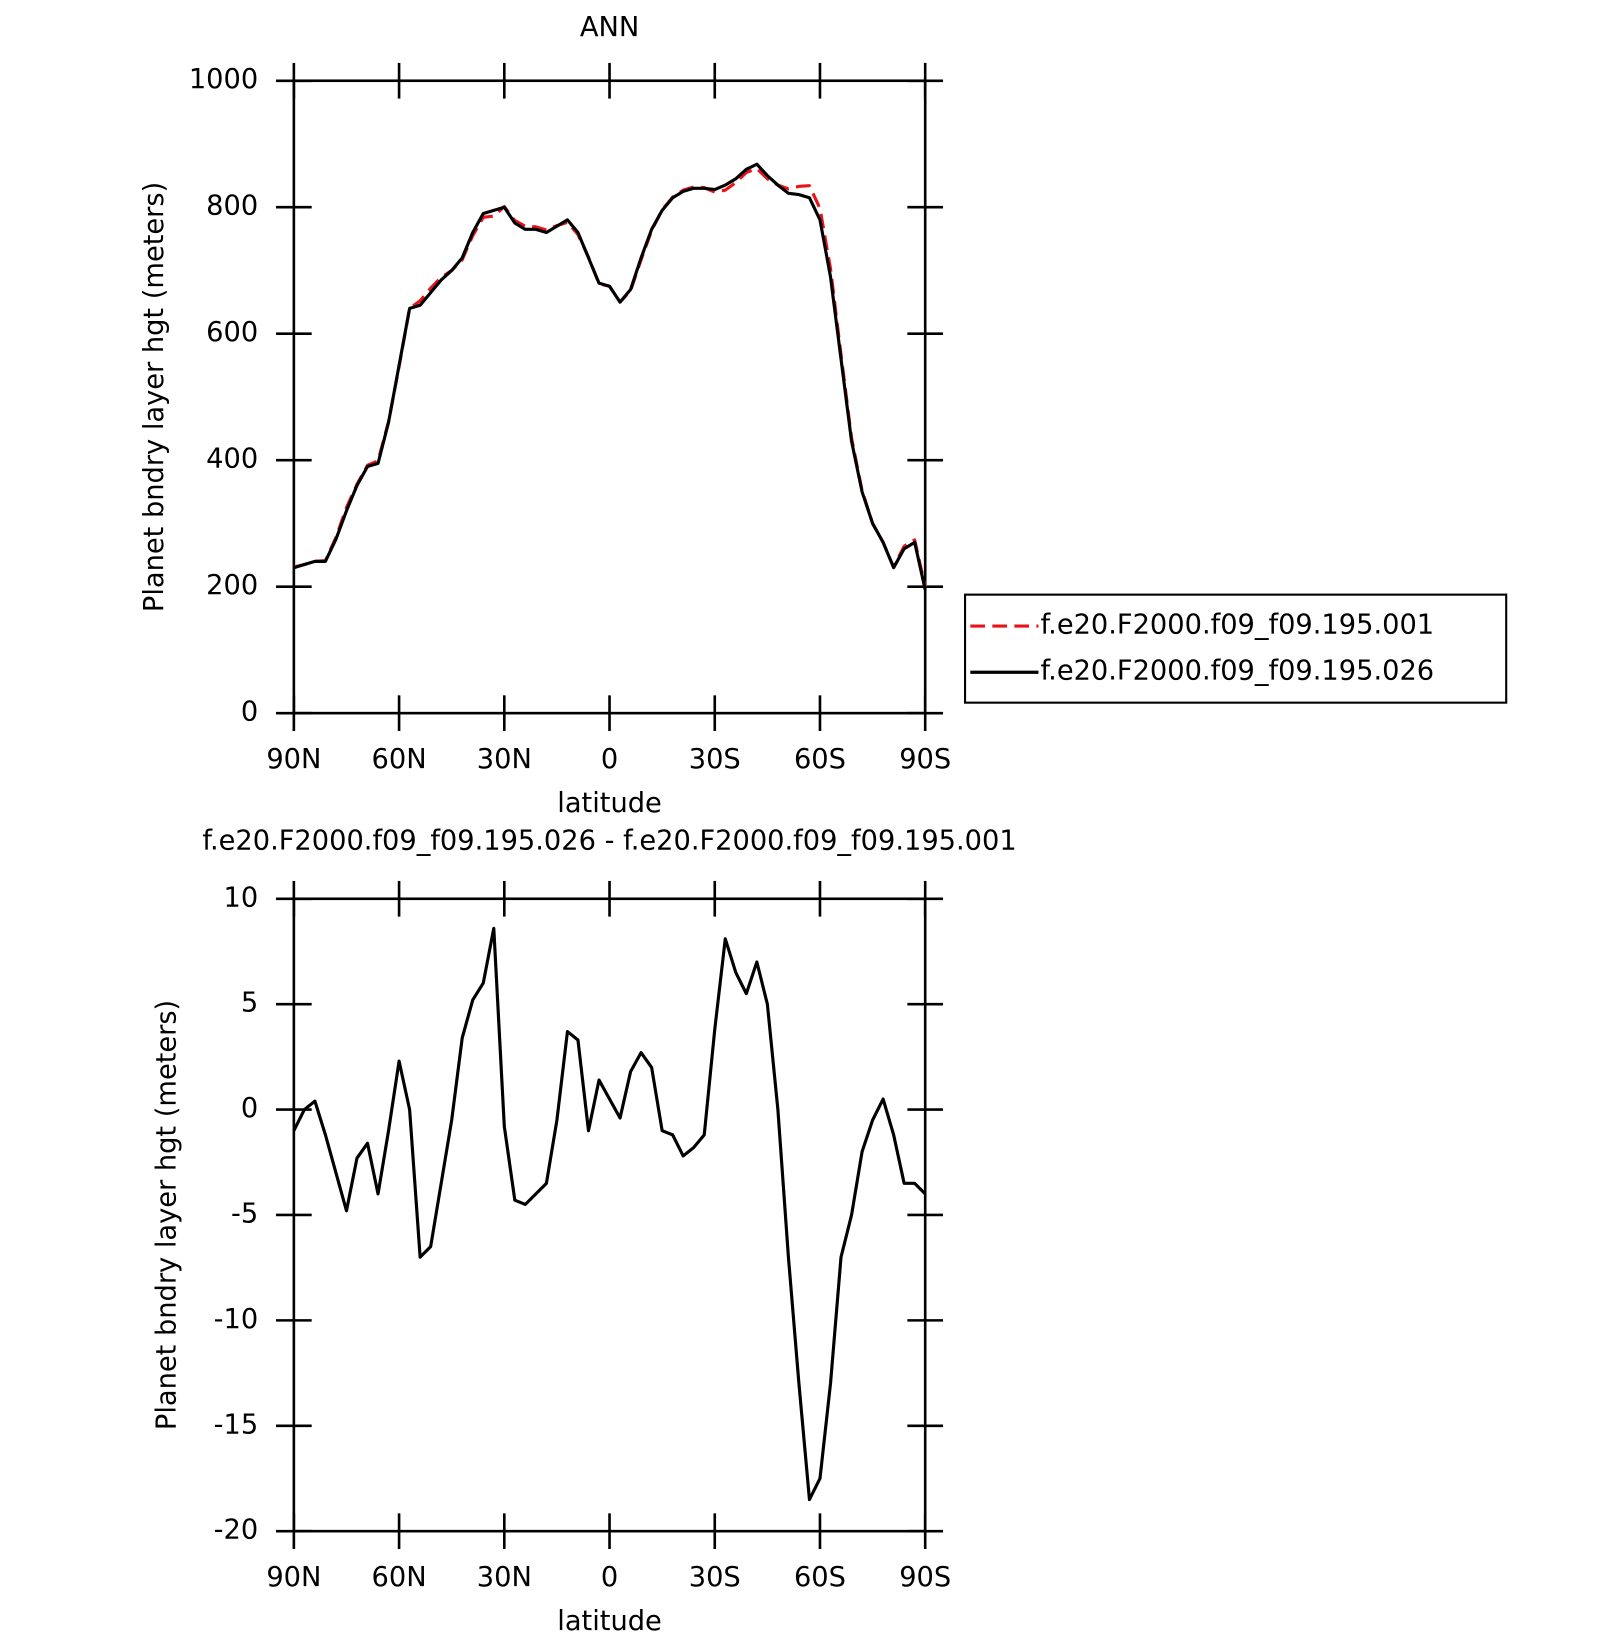  I want to click on y-tick-label: 800, so click(232, 206).